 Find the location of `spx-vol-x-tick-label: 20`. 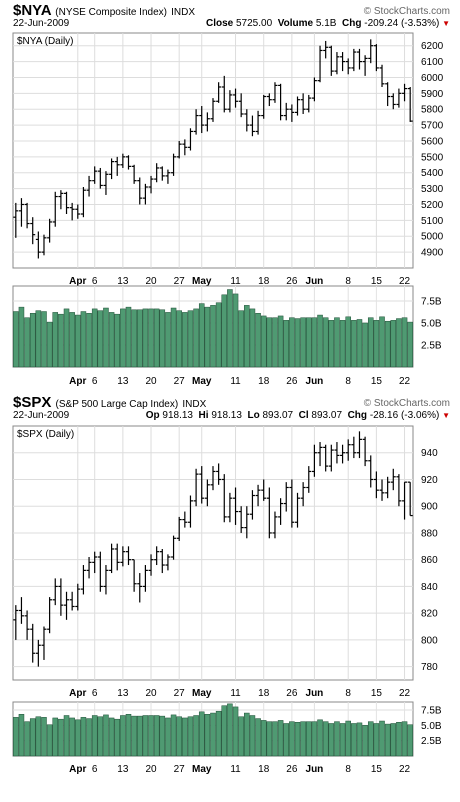

spx-vol-x-tick-label: 20 is located at coordinates (151, 769).